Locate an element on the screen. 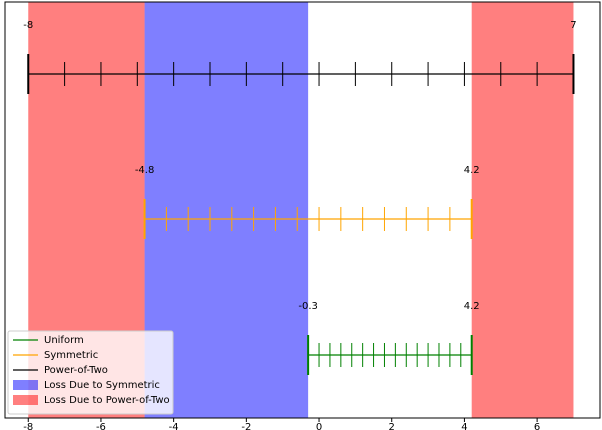 Image resolution: width=602 pixels, height=430 pixels. legend-label: Symmetric is located at coordinates (71, 355).